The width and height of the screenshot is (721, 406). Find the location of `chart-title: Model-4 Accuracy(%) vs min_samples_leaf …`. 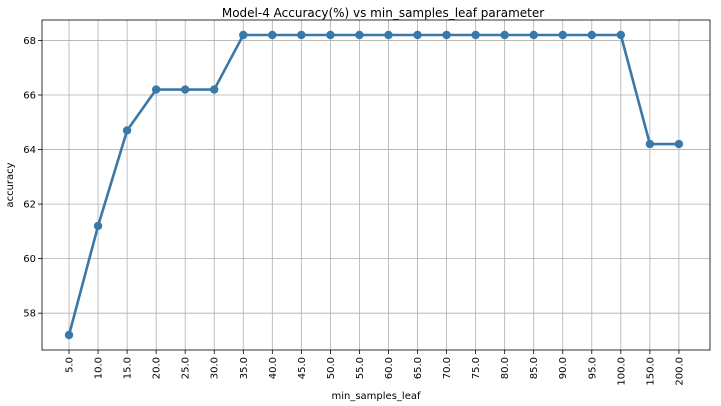

chart-title: Model-4 Accuracy(%) vs min_samples_leaf … is located at coordinates (383, 13).